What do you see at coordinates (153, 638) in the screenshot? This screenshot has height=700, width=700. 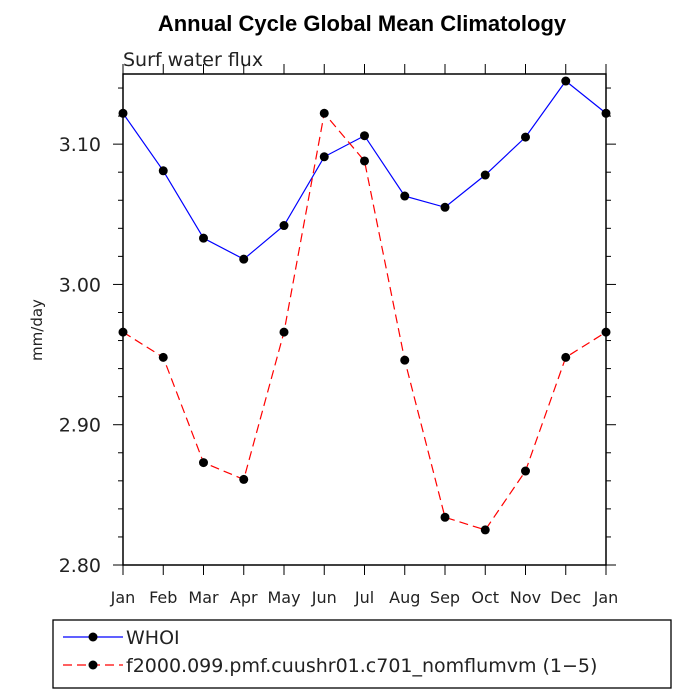 I see `legend-label-0: WHOI` at bounding box center [153, 638].